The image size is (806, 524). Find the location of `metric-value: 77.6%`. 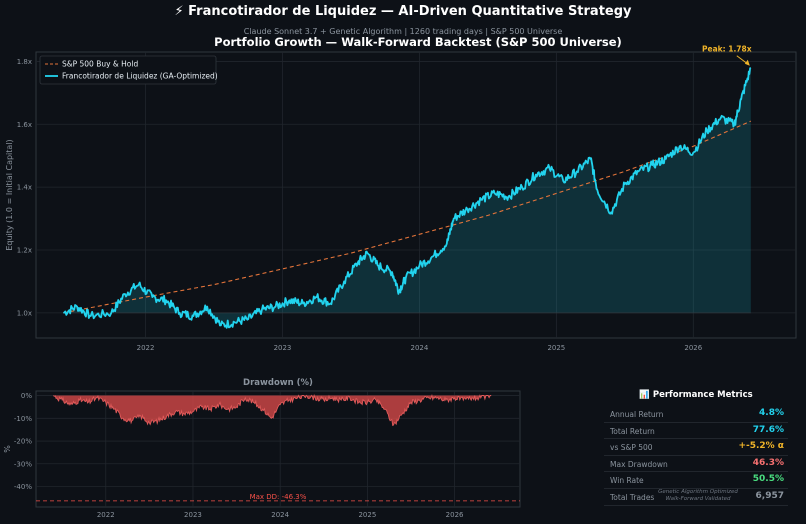

metric-value: 77.6% is located at coordinates (768, 429).